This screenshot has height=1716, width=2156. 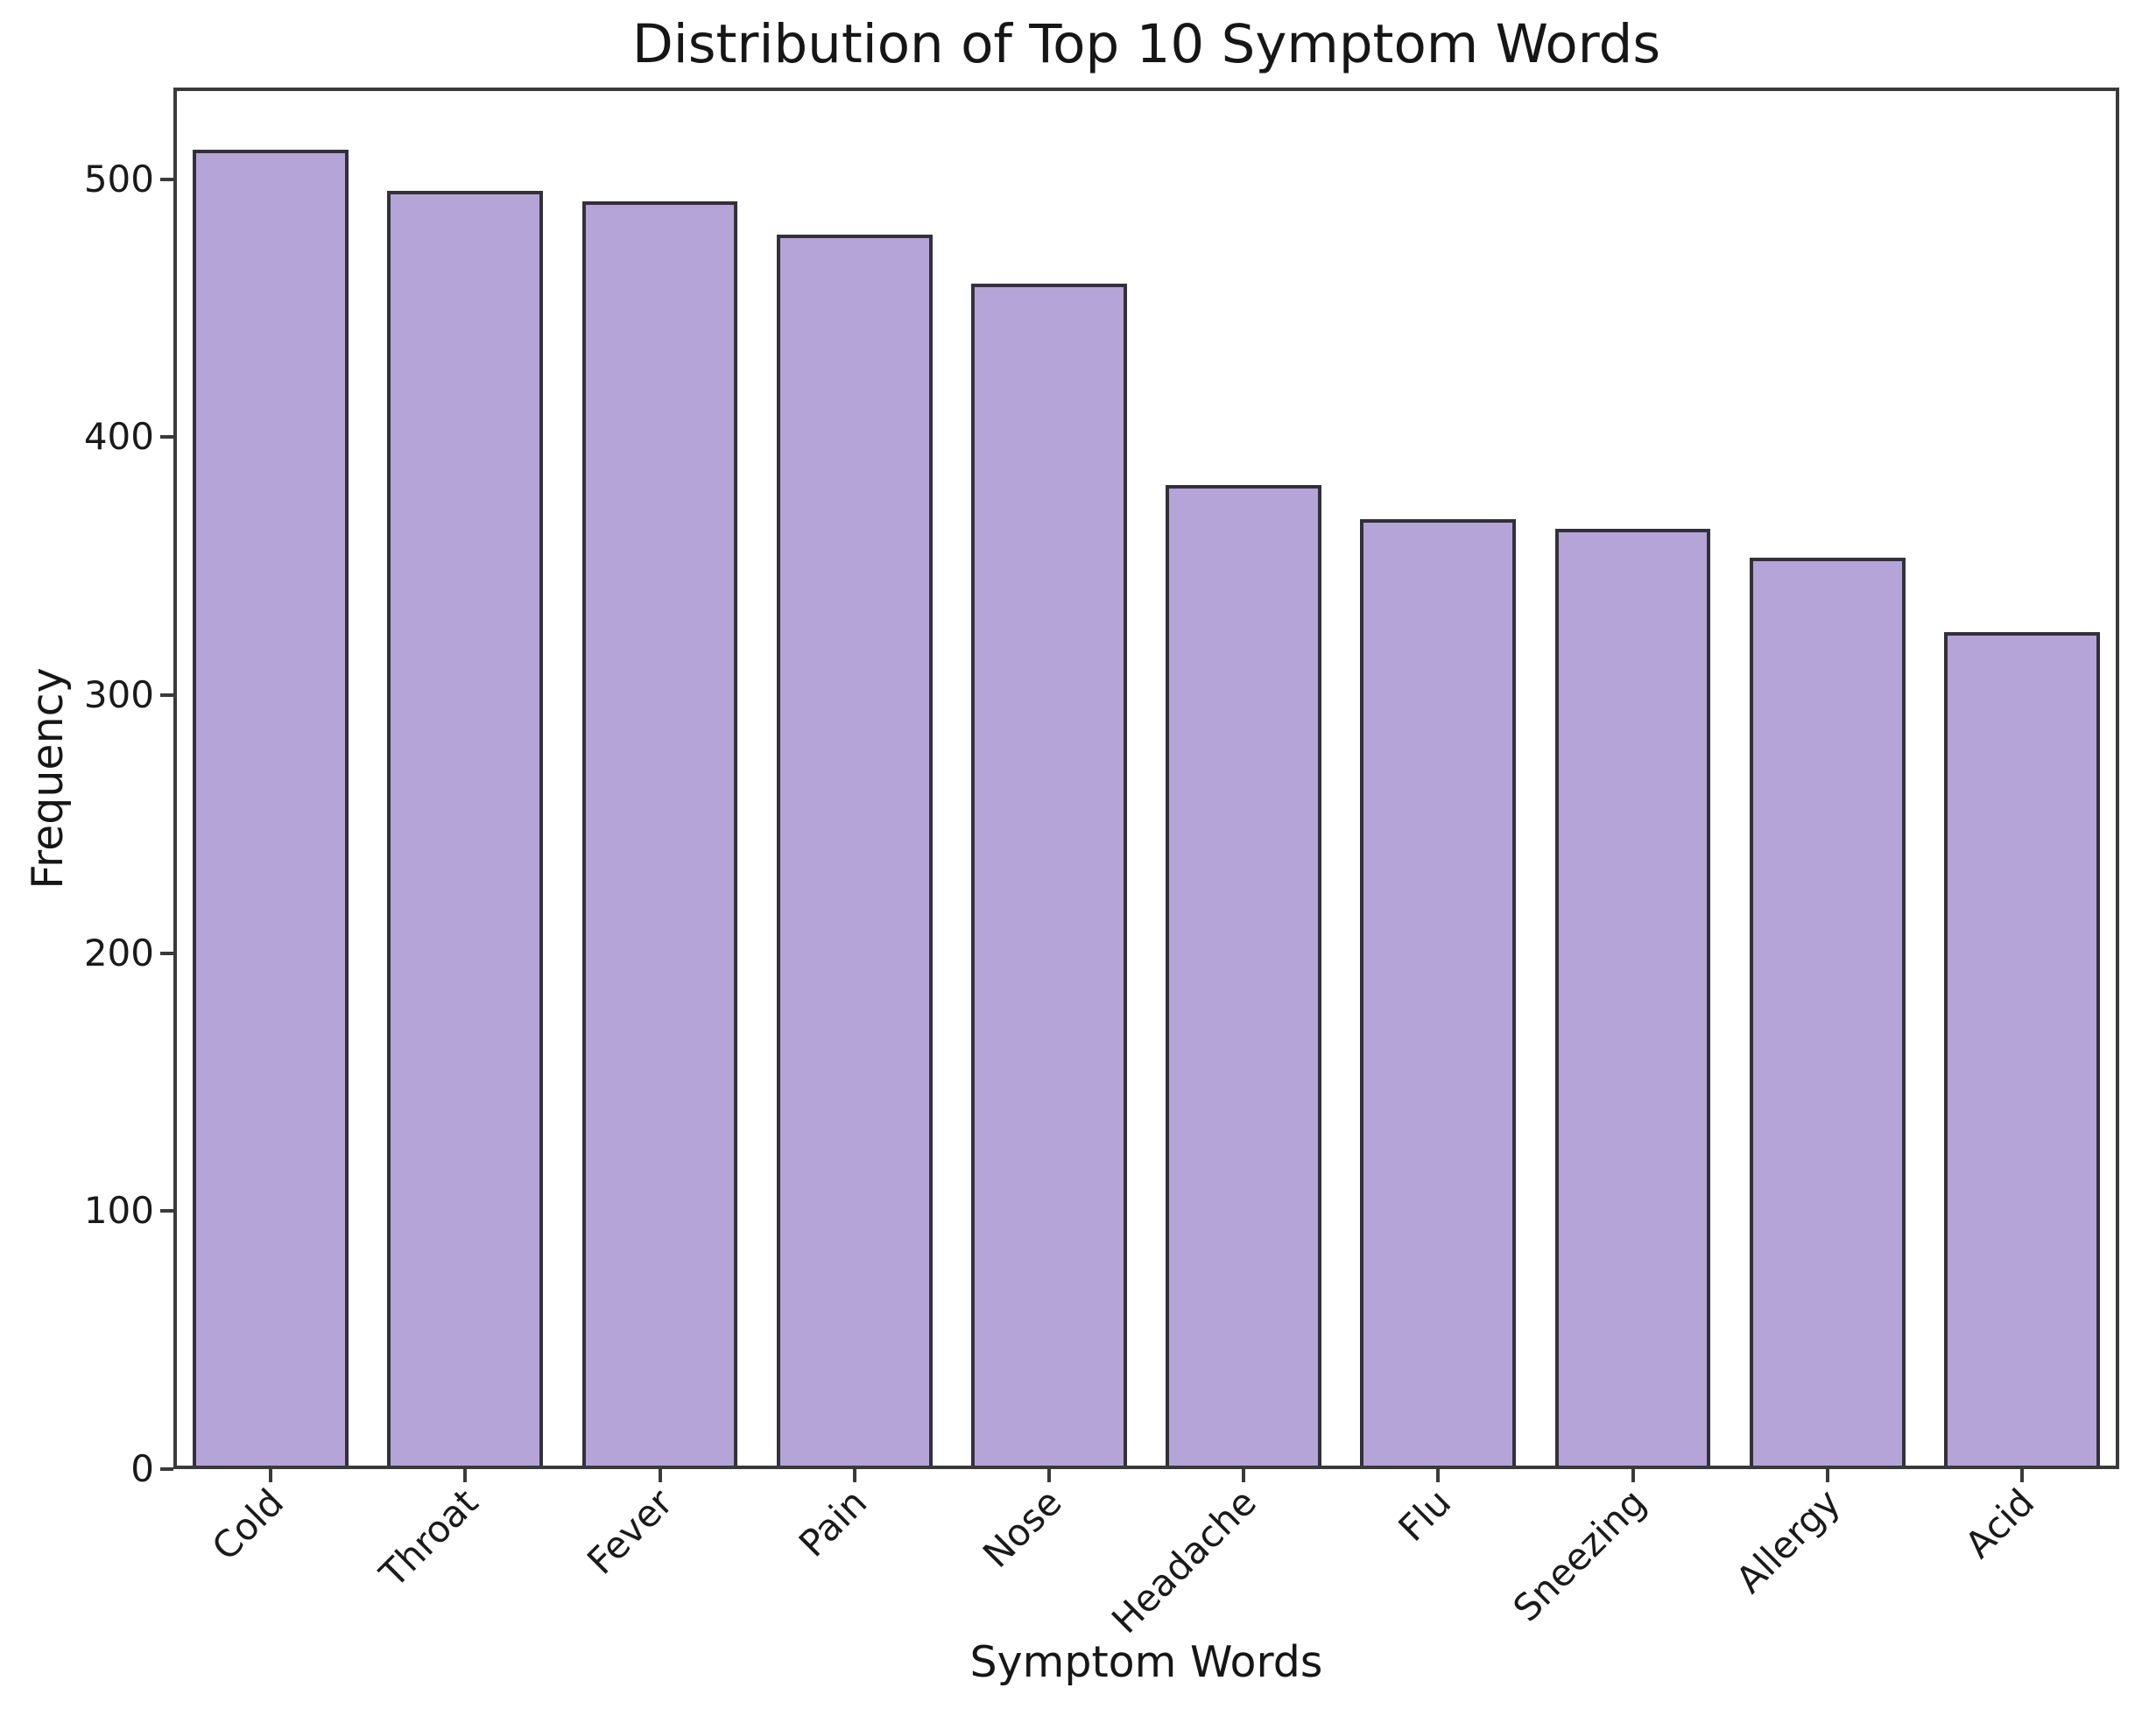 I want to click on x-tick-label-fever: Fever, so click(x=630, y=1531).